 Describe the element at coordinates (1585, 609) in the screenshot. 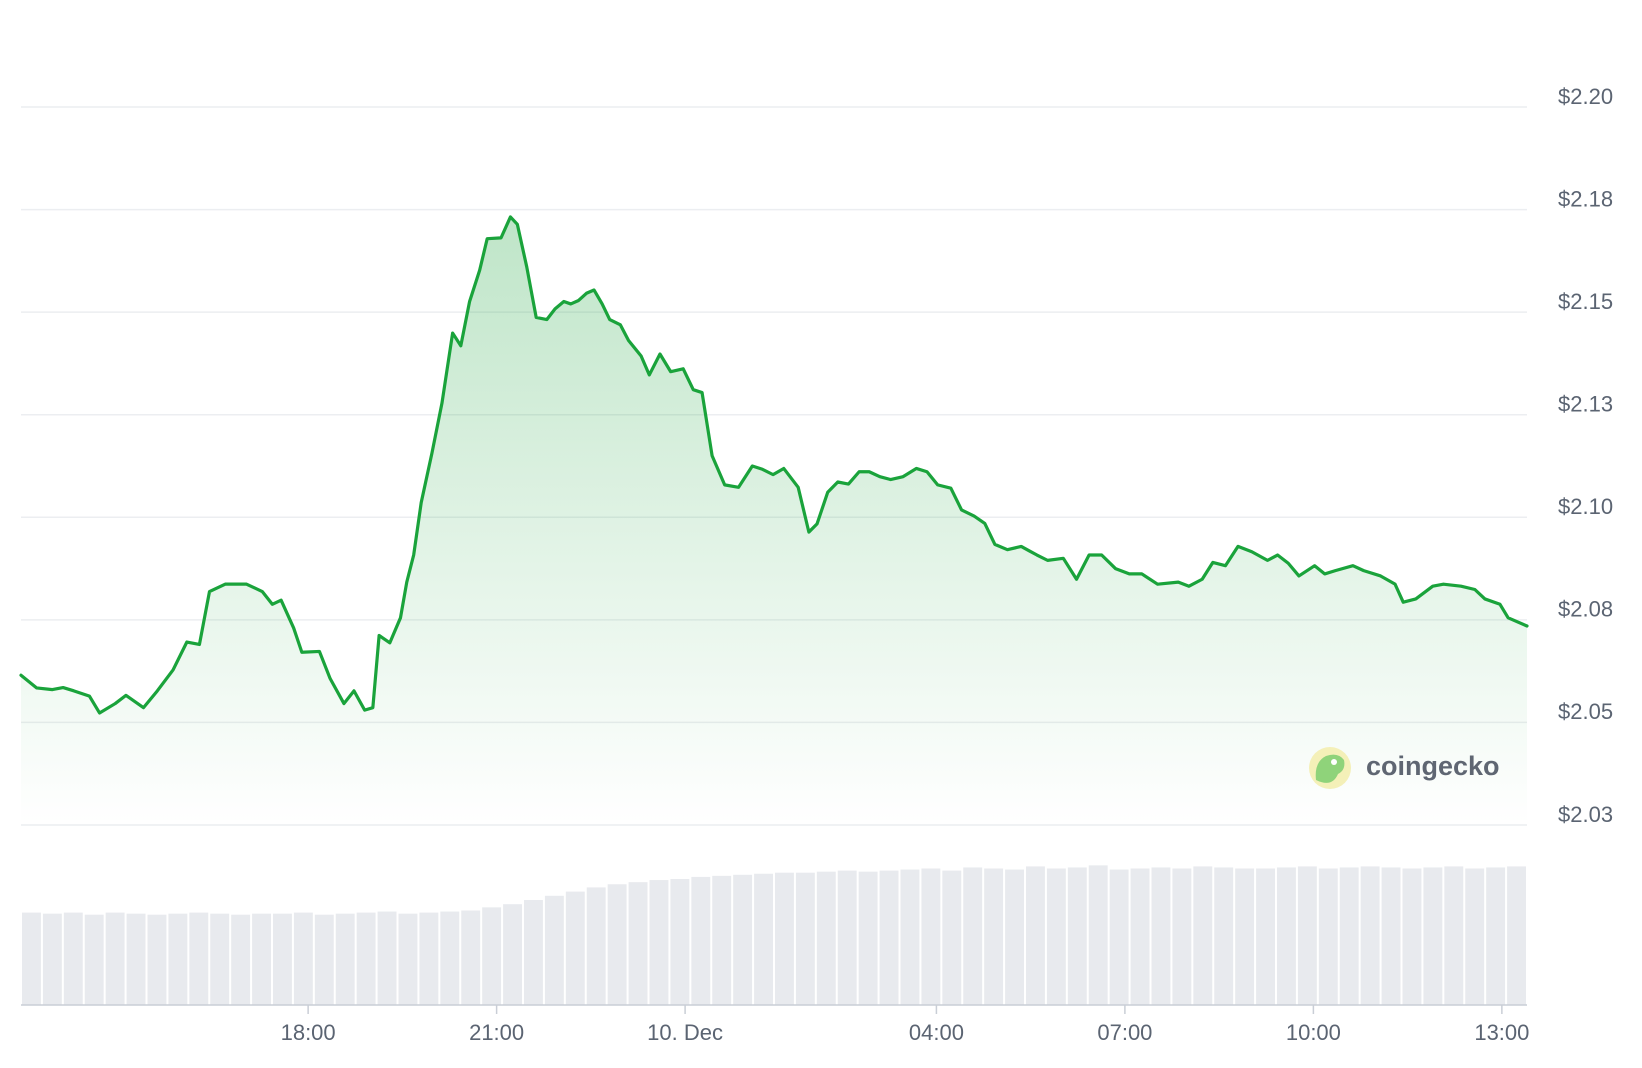

I see `y-tick-label: $2.08` at that location.